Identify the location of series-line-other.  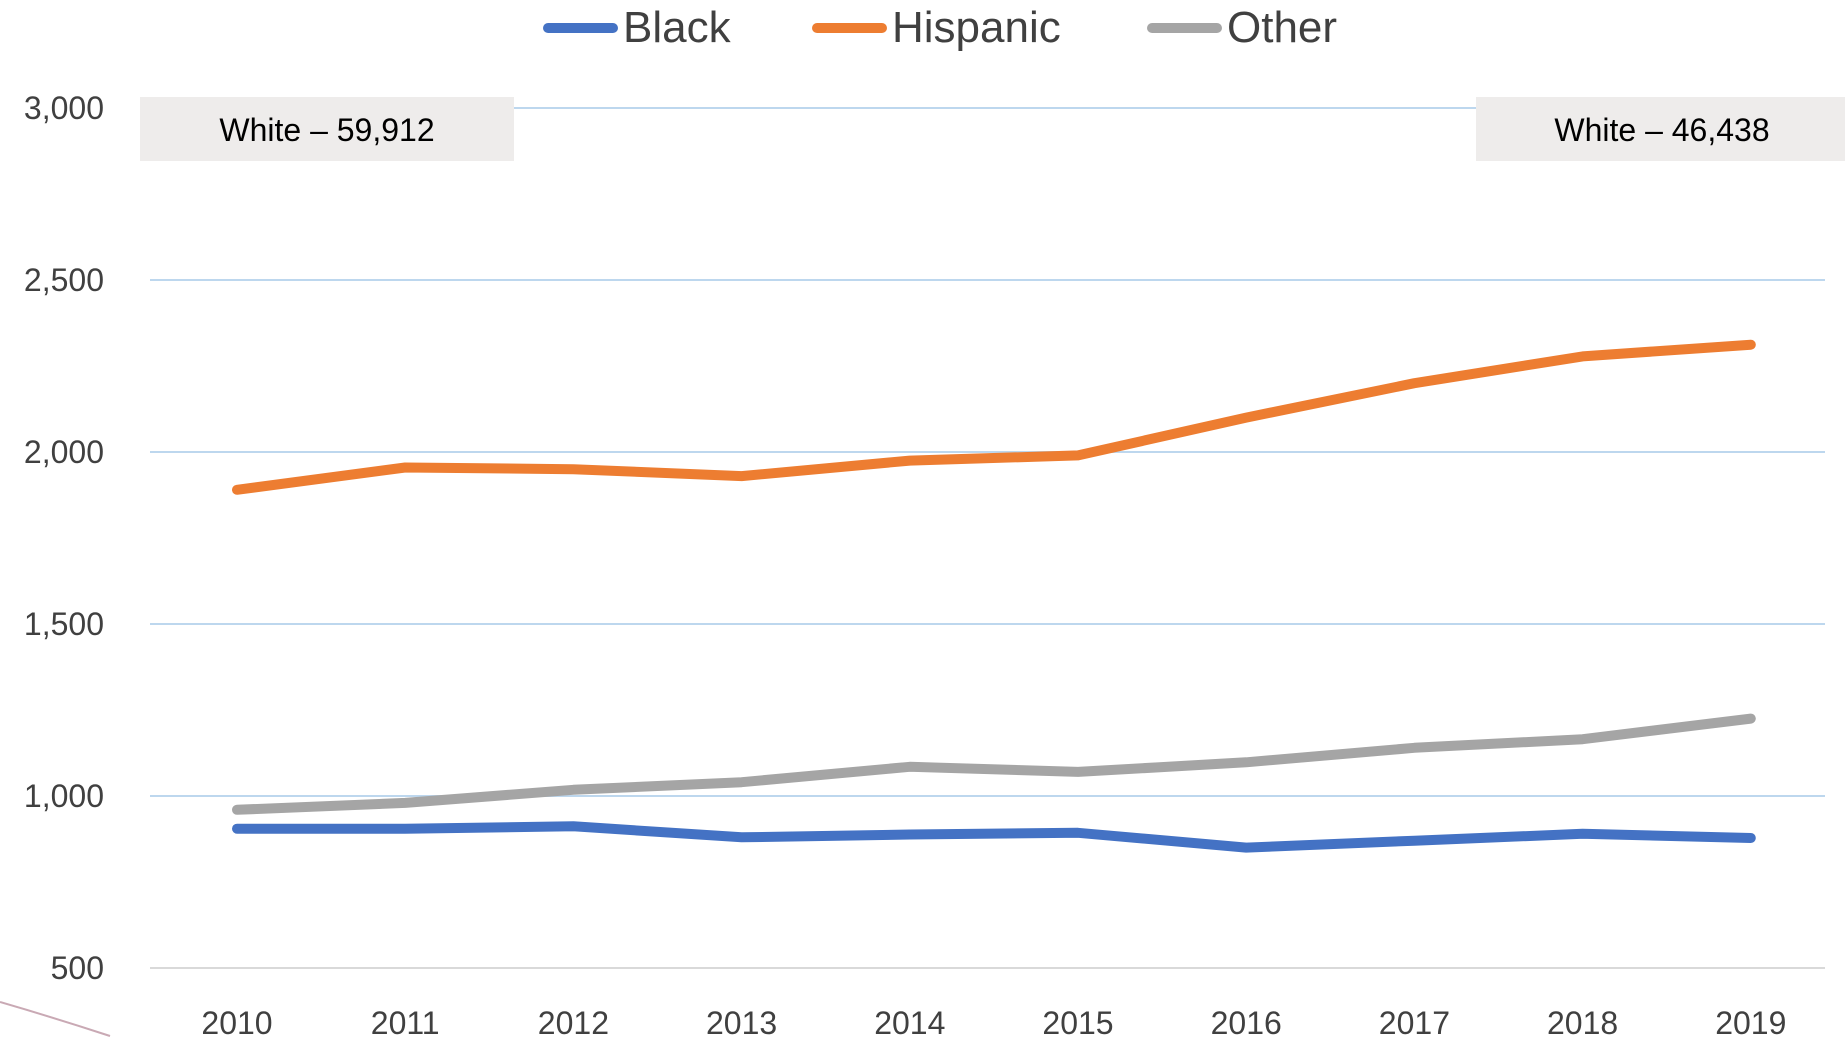
(994, 764).